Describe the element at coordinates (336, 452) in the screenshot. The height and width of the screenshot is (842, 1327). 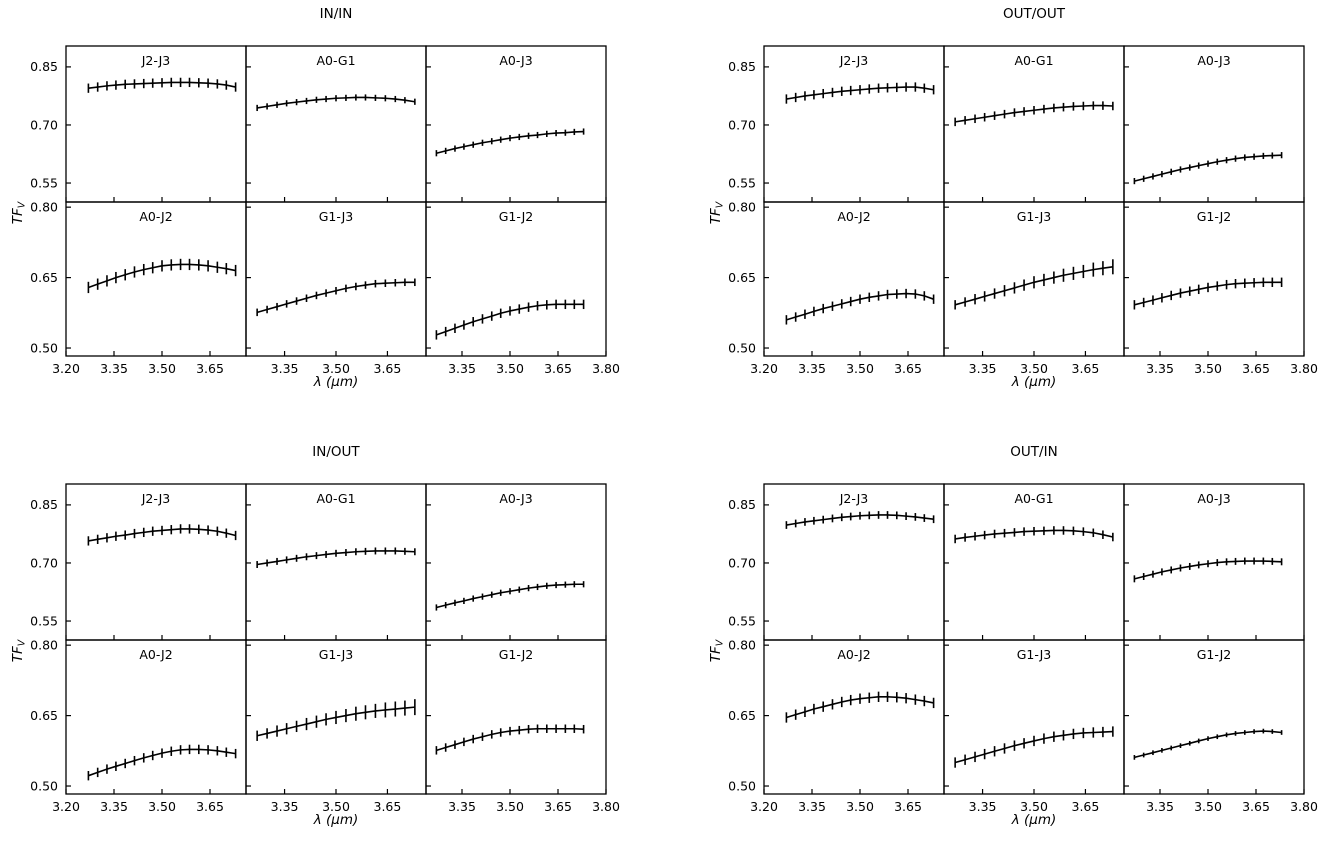
I see `group-title: IN/OUT` at that location.